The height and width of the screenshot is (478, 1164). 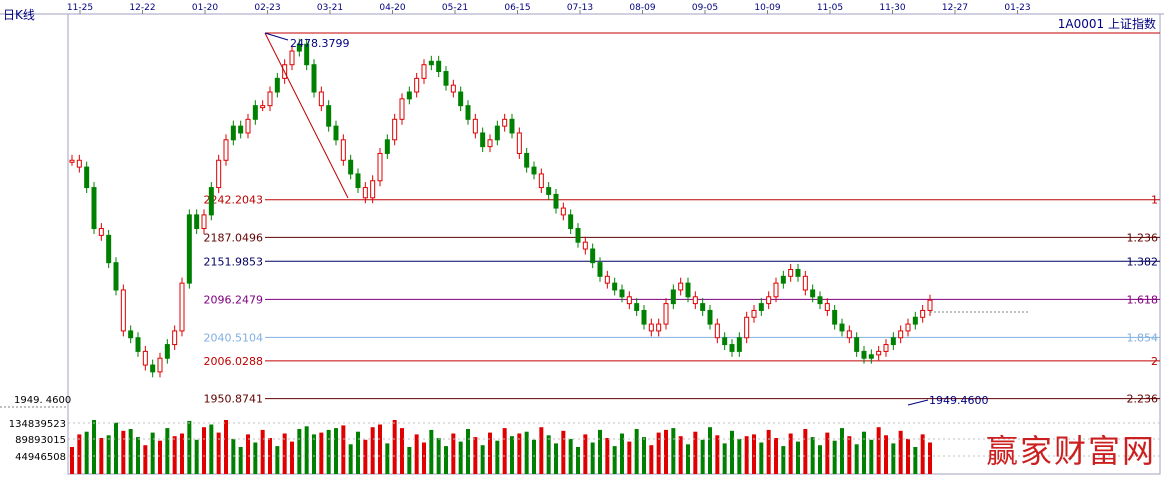 What do you see at coordinates (580, 8) in the screenshot?
I see `x-tick-label: 07-13` at bounding box center [580, 8].